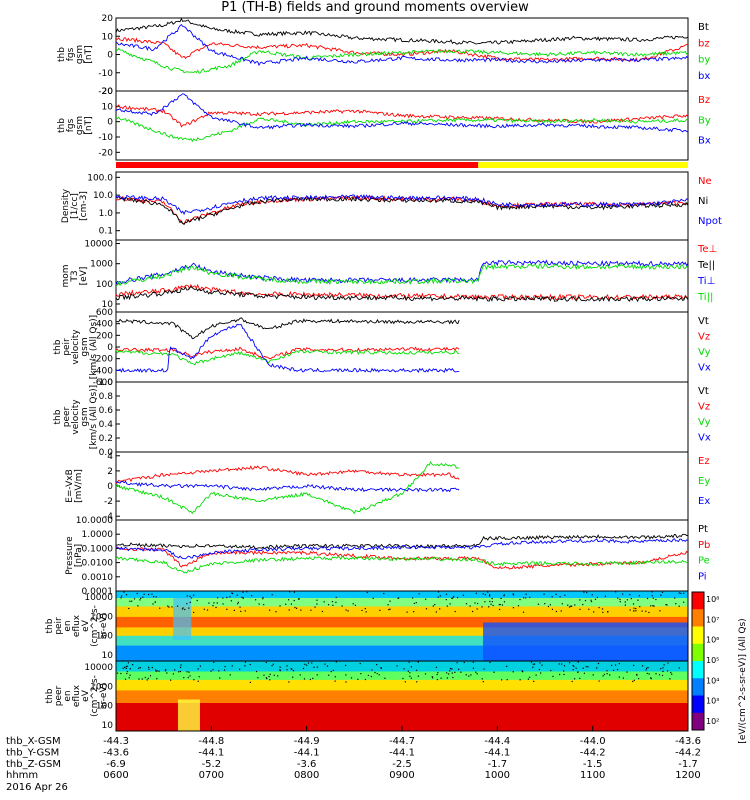 This screenshot has height=800, width=750. What do you see at coordinates (95, 696) in the screenshot?
I see `y-axis-label: (cm^2-s-` at bounding box center [95, 696].